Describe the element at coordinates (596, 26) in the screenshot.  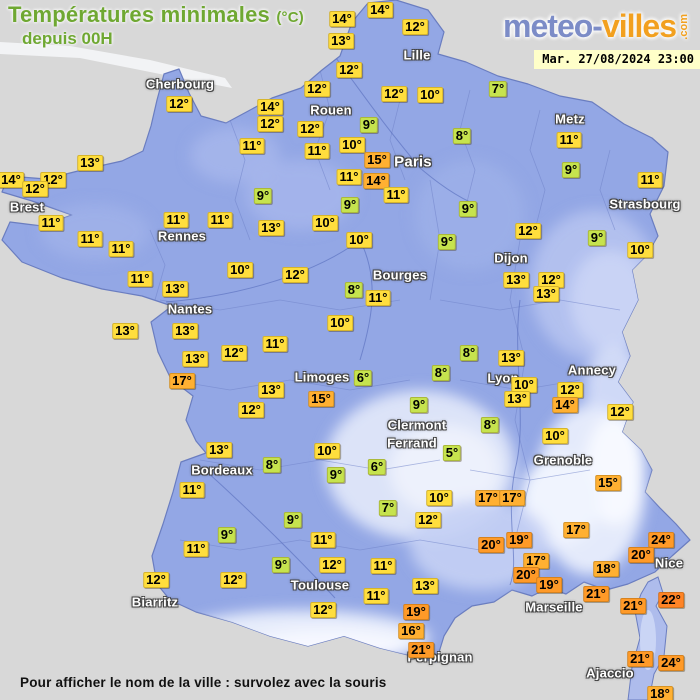
I see `site-logo: meteo-villes .com` at that location.